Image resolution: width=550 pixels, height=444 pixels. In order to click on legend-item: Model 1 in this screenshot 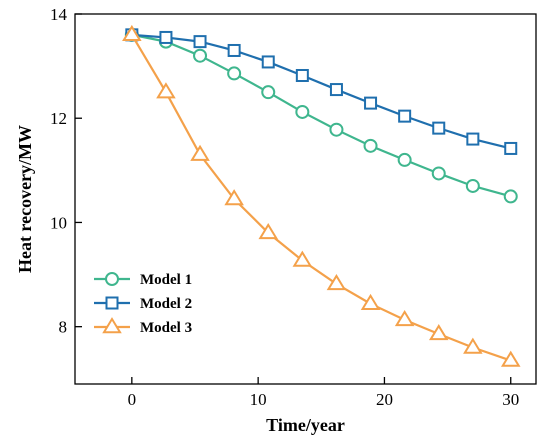, I will do `click(143, 280)`.